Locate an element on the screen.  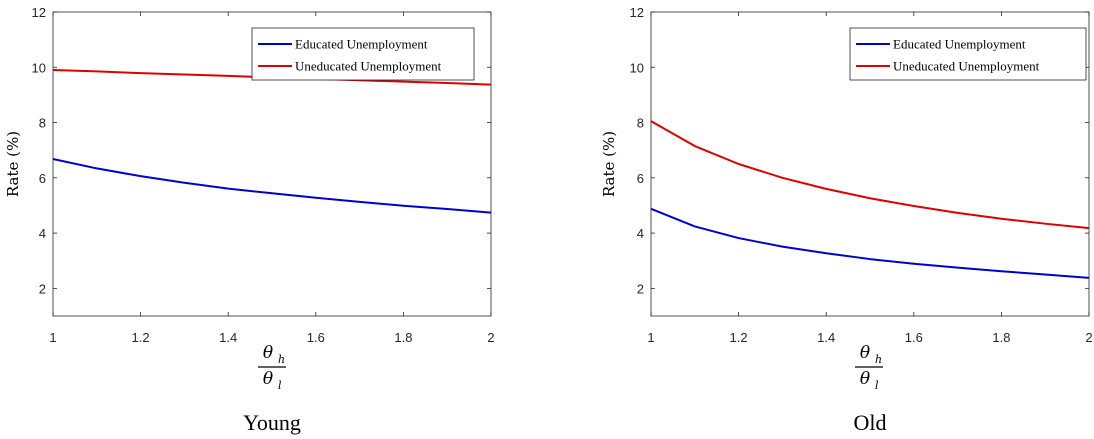
panel-title: Young is located at coordinates (272, 422).